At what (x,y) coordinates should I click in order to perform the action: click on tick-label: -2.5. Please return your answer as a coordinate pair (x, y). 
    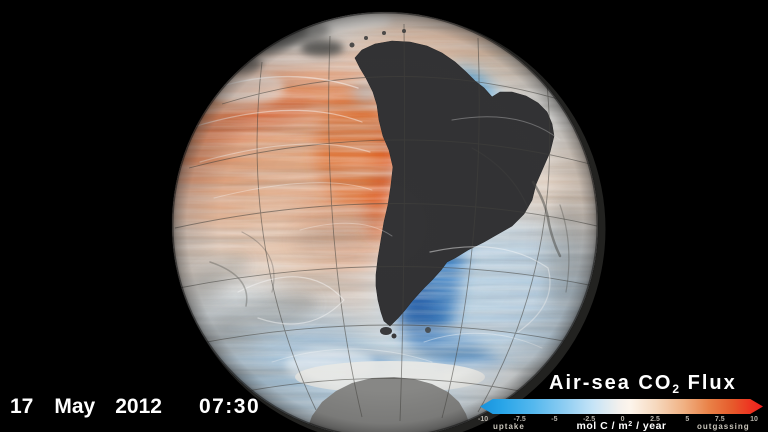
    Looking at the image, I should click on (589, 419).